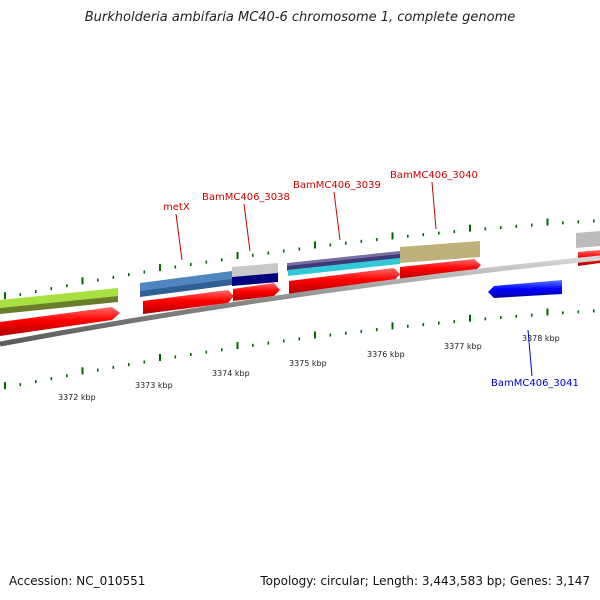 This screenshot has width=600, height=600. I want to click on inner-tick-arc, so click(299, 349).